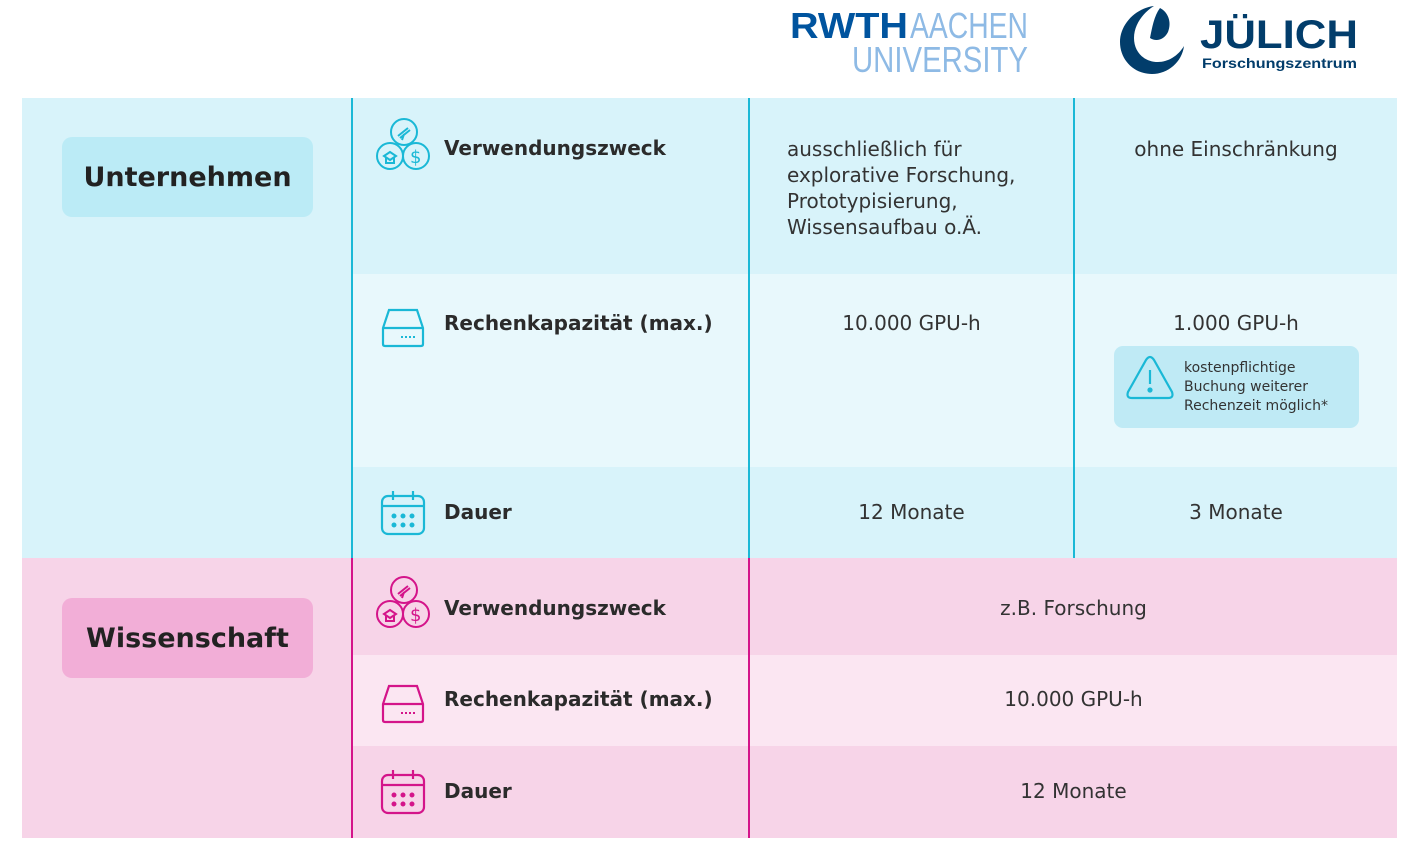 The image size is (1414, 853). I want to click on unternehmen-julich-duration: 3 Monate, so click(1236, 512).